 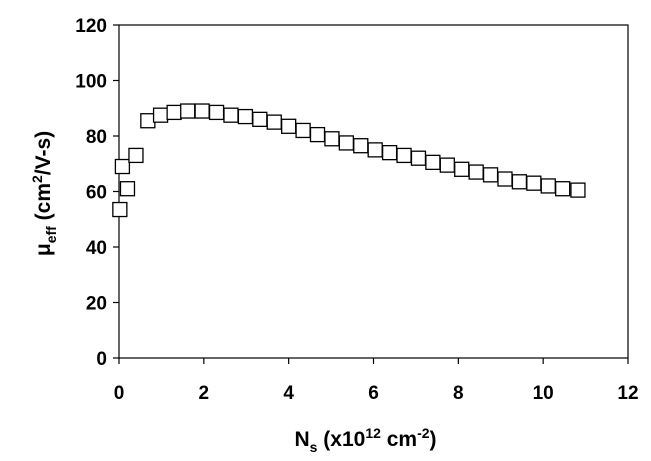 I want to click on x-title-pre: (x10, so click(x=341, y=439).